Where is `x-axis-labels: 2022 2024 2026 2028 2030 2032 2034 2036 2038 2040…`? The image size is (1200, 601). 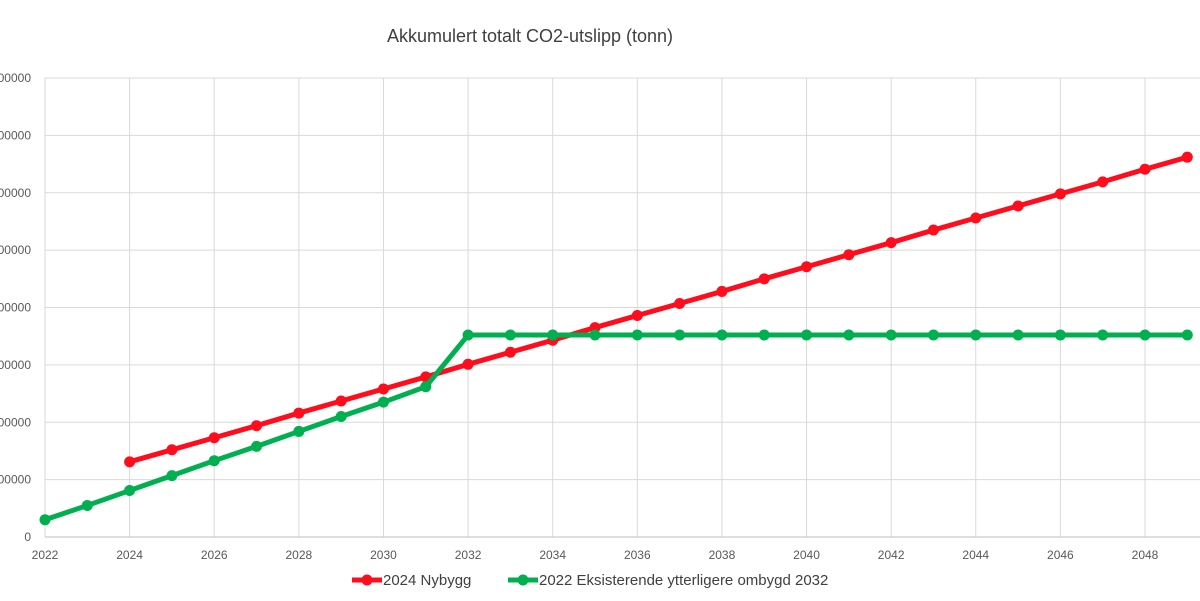
x-axis-labels: 2022 2024 2026 2028 2030 2032 2034 2036 2038 2040… is located at coordinates (595, 555).